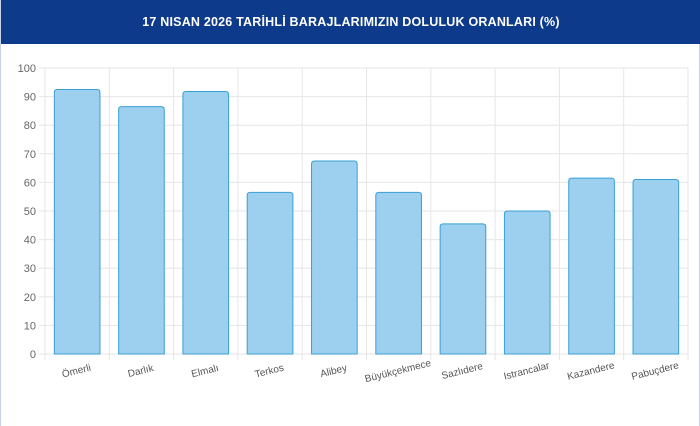 Image resolution: width=700 pixels, height=426 pixels. What do you see at coordinates (333, 371) in the screenshot?
I see `x-category-label: Alibey` at bounding box center [333, 371].